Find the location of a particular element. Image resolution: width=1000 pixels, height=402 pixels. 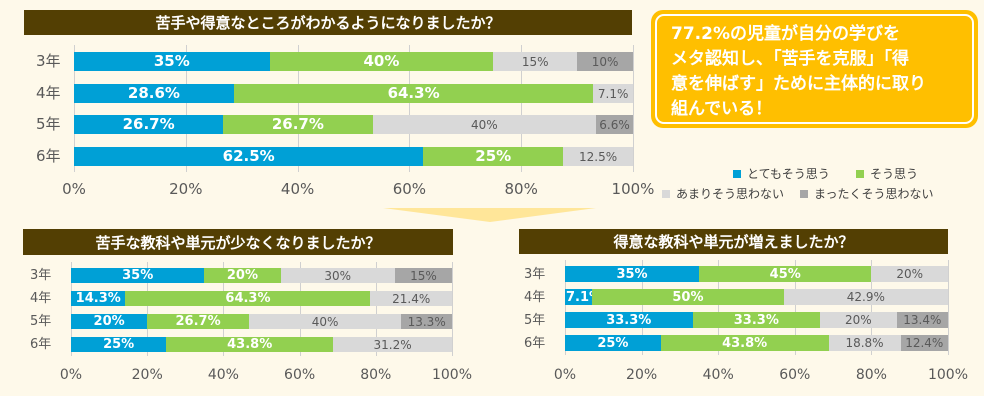

legend-item-strongly-disagree: まったくそう思わない is located at coordinates (867, 194).